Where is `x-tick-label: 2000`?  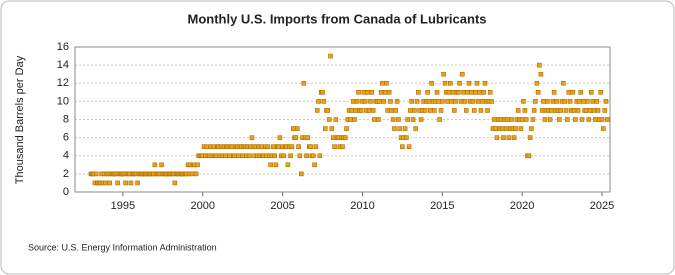 x-tick-label: 2000 is located at coordinates (203, 206).